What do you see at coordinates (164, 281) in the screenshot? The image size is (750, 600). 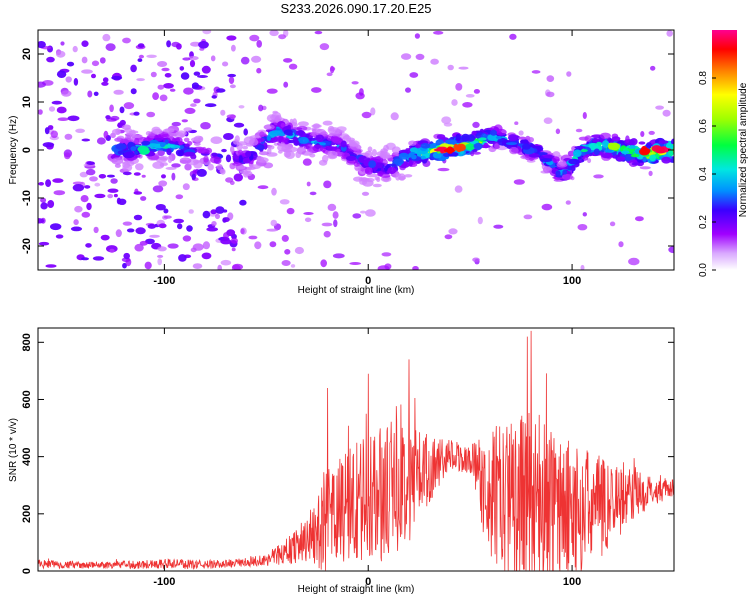 I see `heatmap-x-tick-label: -100` at bounding box center [164, 281].